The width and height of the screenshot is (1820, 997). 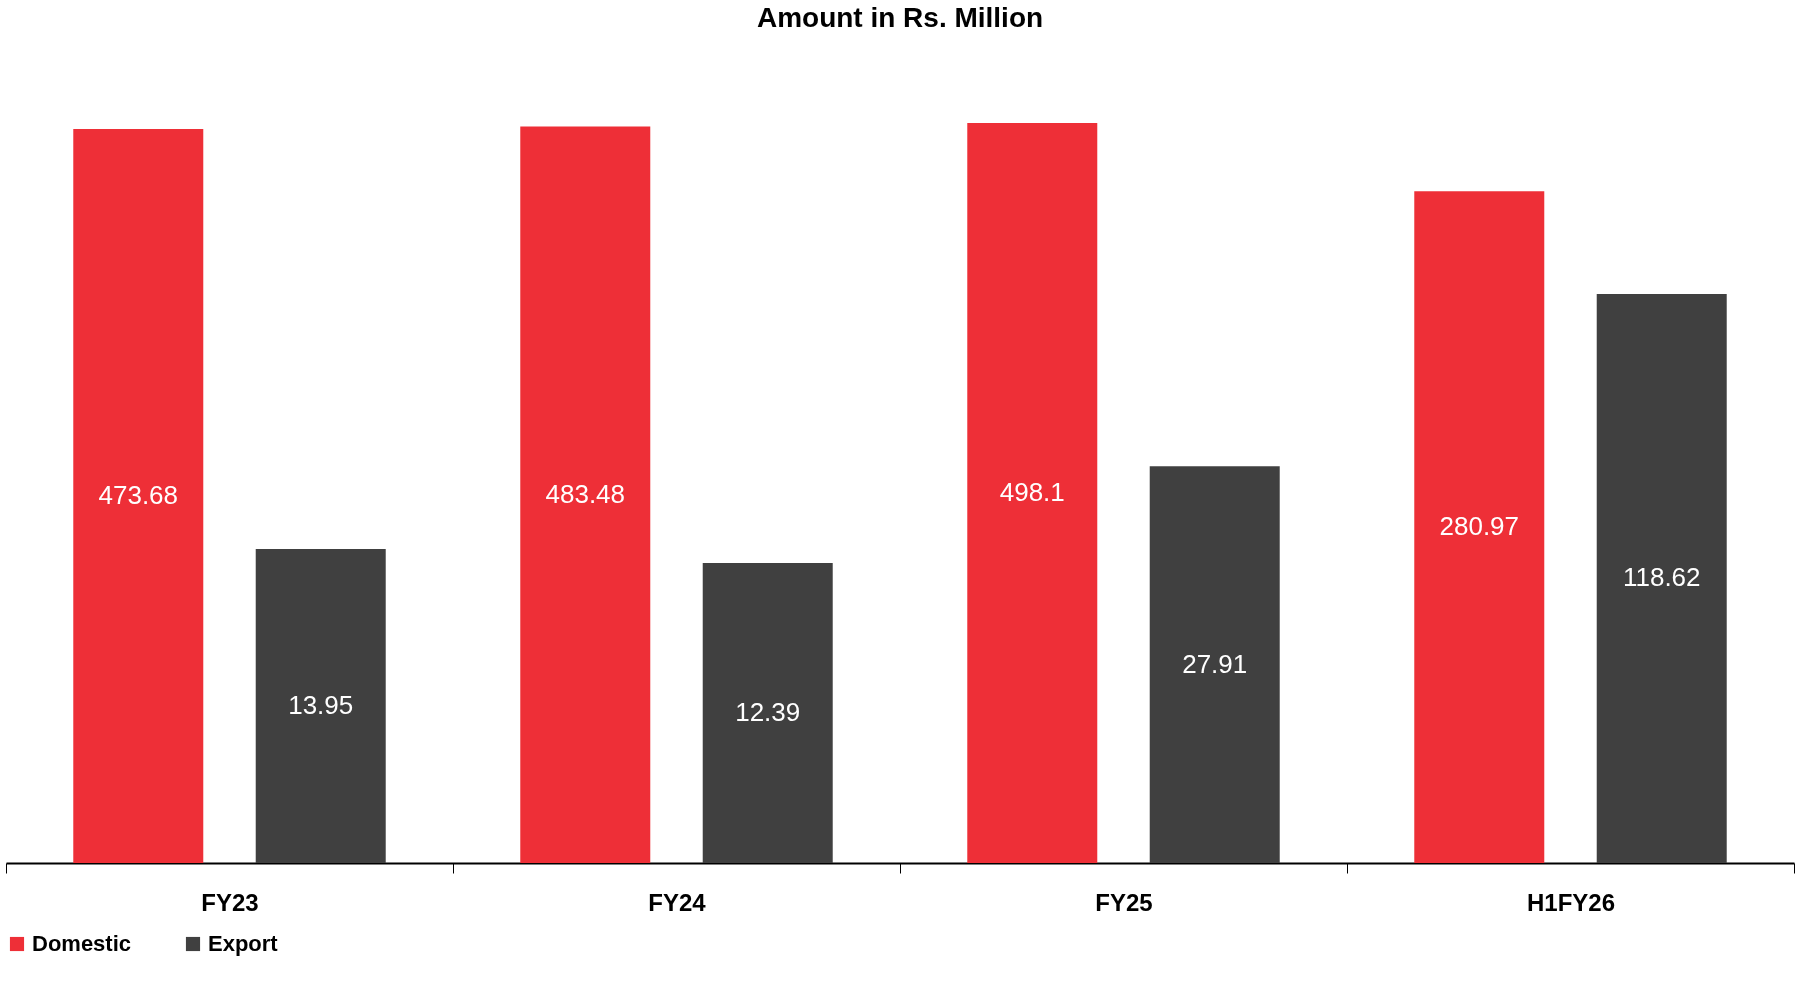 I want to click on data-label: 27.91, so click(x=1215, y=663).